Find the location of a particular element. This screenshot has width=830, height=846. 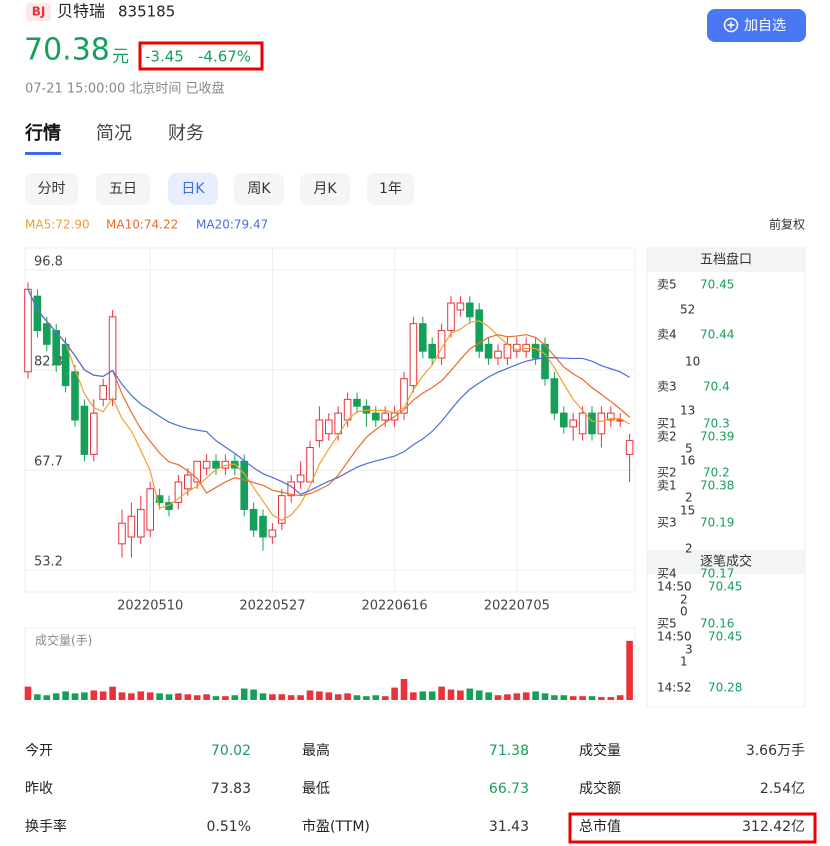

stock-name: 贝特瑞 is located at coordinates (81, 11).